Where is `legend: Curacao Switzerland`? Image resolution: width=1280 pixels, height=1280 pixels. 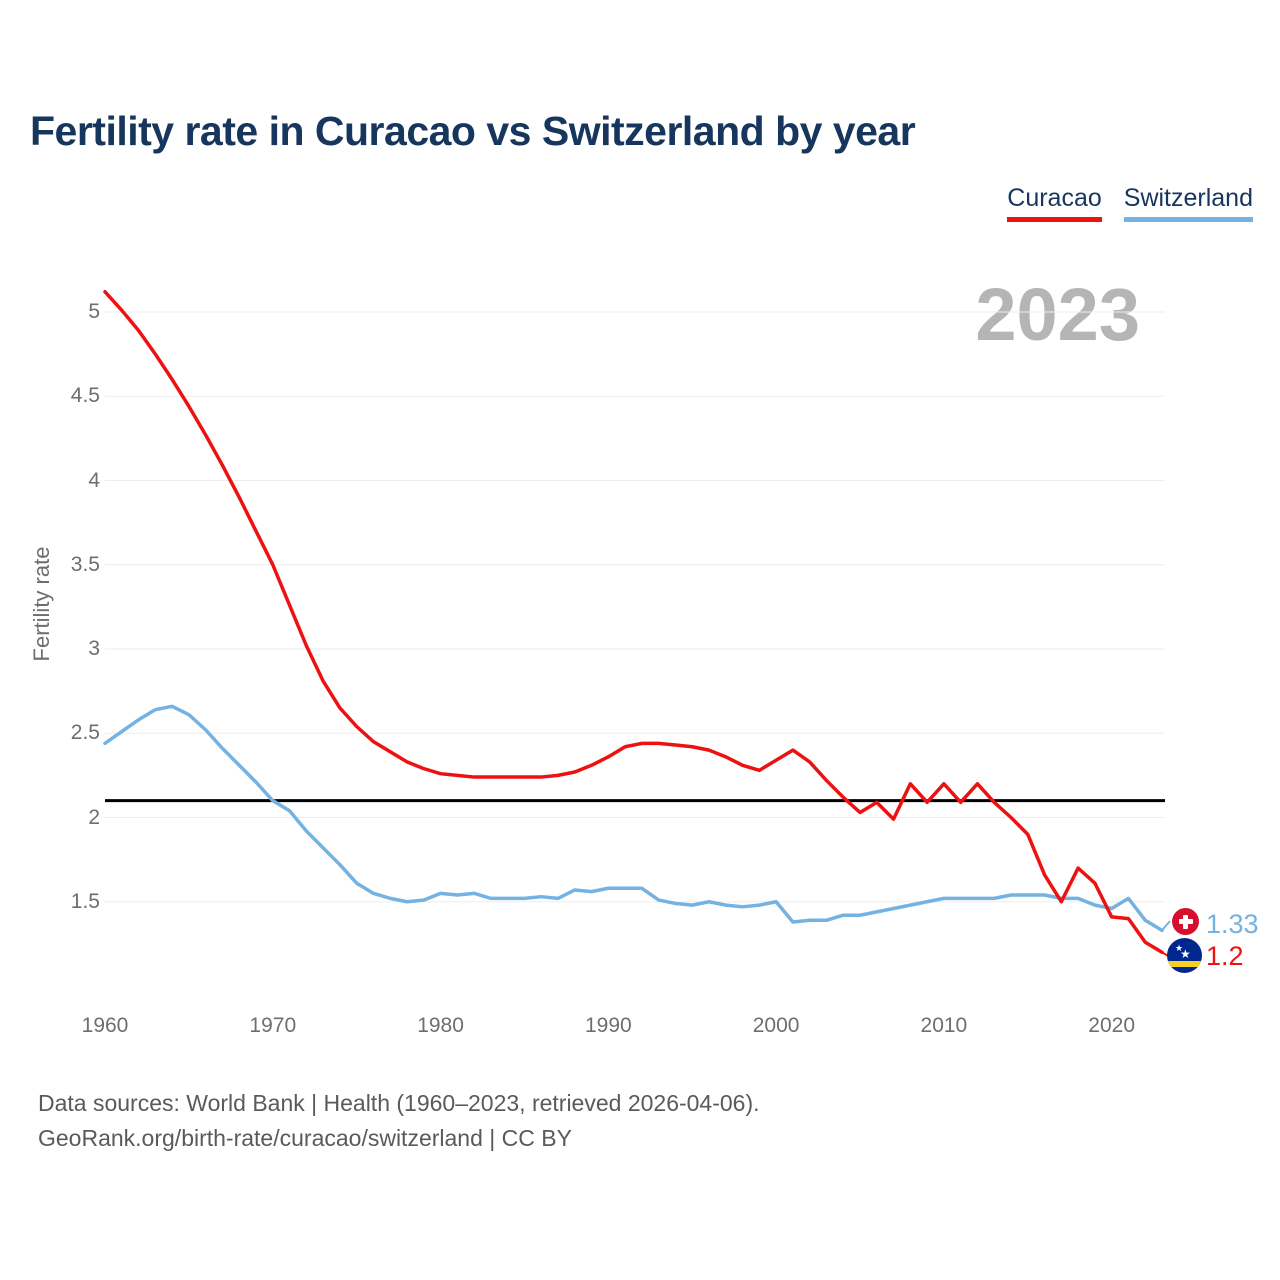 legend: Curacao Switzerland is located at coordinates (1130, 203).